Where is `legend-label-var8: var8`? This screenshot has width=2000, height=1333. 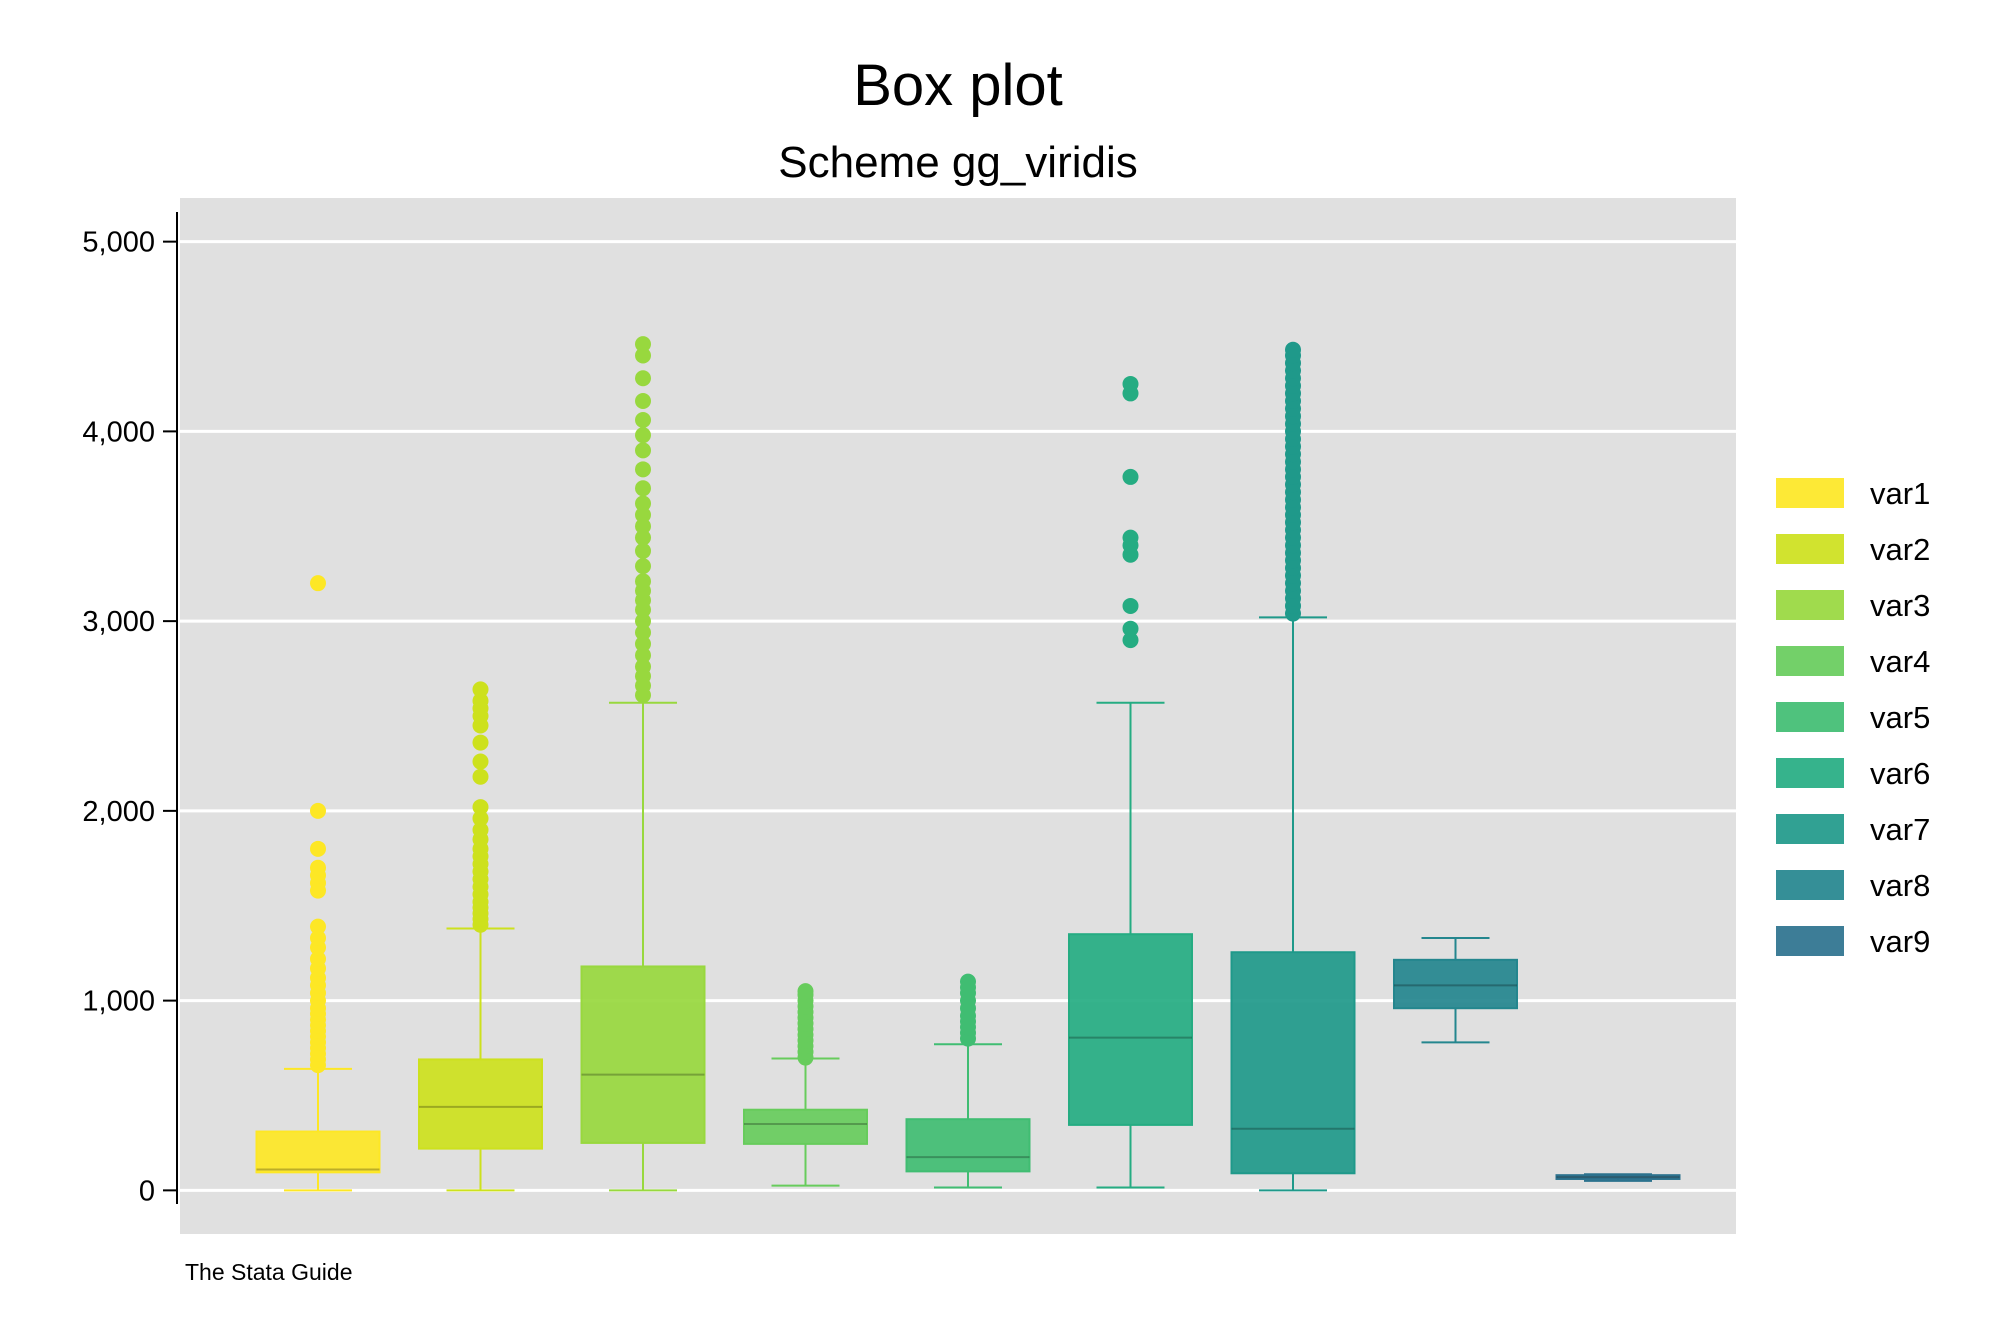
legend-label-var8: var8 is located at coordinates (1900, 885).